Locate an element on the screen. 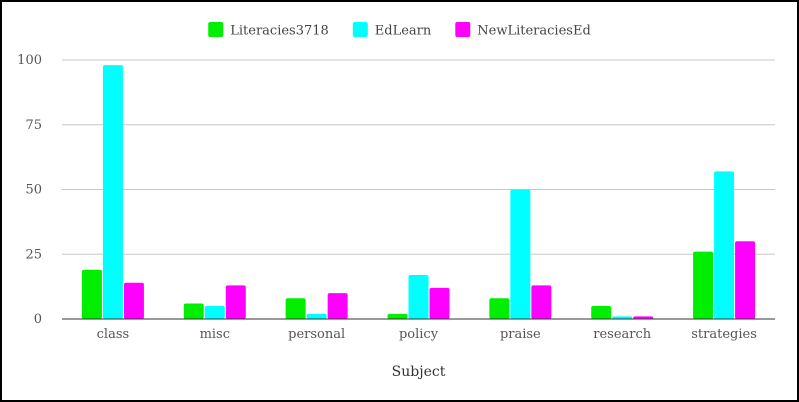 The width and height of the screenshot is (799, 402). bar-misc-literacies3718 is located at coordinates (193, 311).